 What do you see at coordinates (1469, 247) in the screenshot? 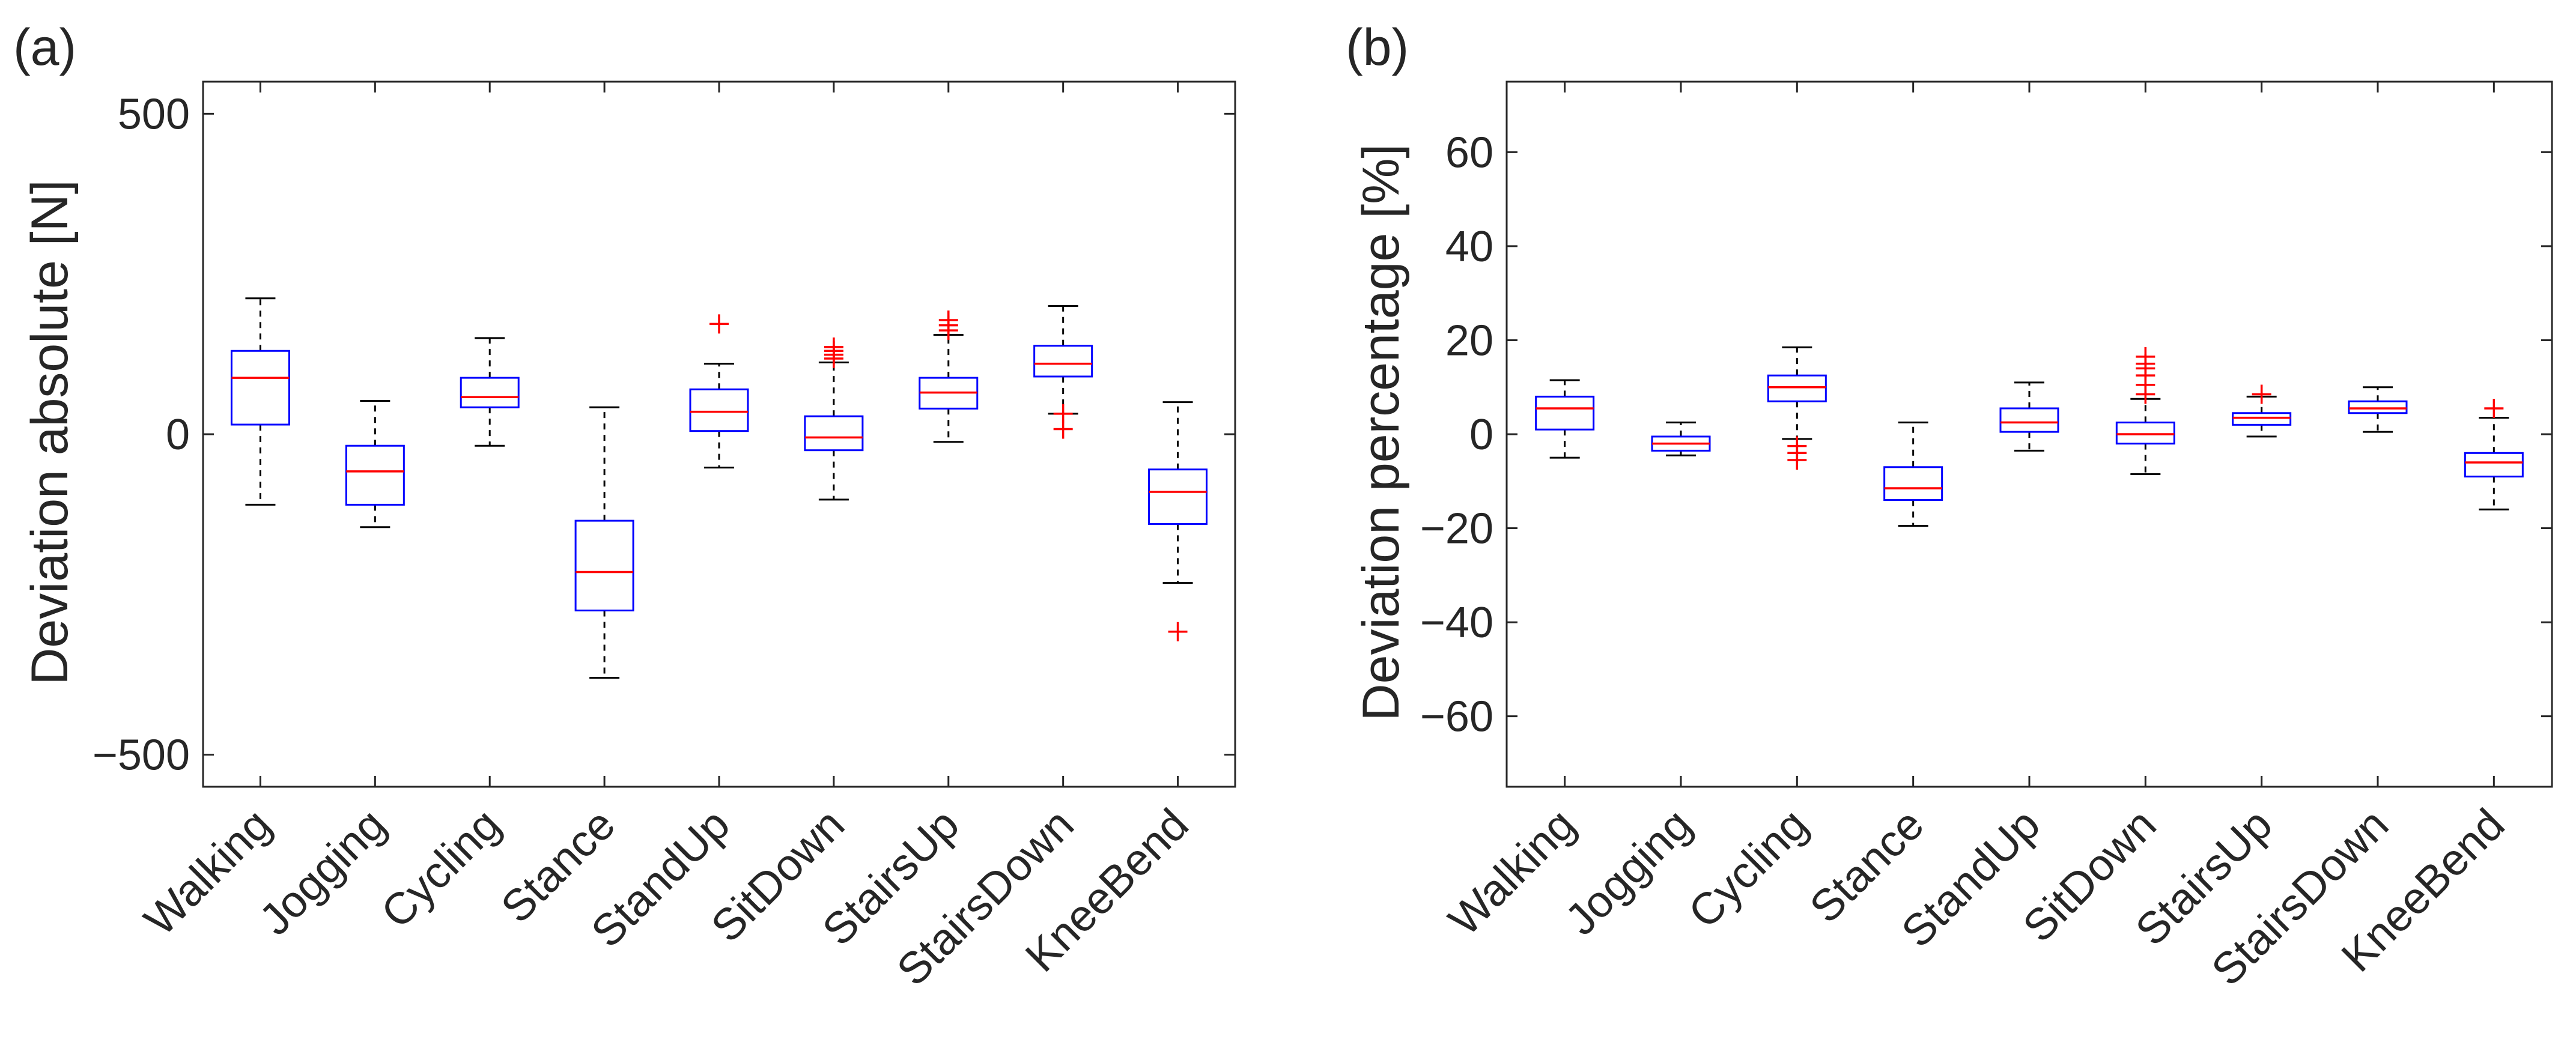
I see `panel-b-y-tick-label: 40` at bounding box center [1469, 247].